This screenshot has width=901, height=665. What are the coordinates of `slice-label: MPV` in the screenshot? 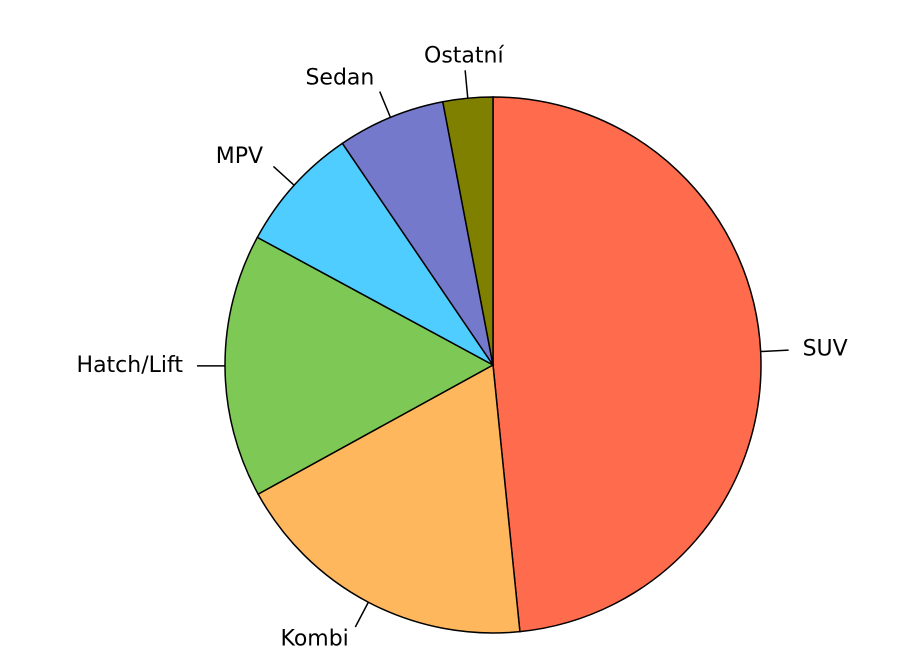 It's located at (239, 156).